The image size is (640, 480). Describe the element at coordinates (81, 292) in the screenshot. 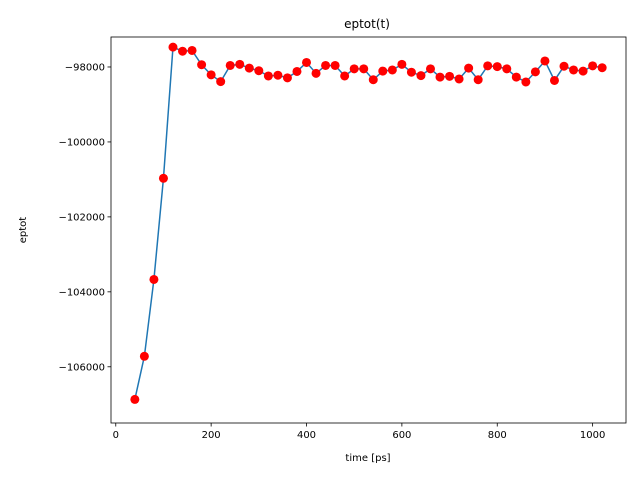

I see `y-tick-label: −104000` at that location.